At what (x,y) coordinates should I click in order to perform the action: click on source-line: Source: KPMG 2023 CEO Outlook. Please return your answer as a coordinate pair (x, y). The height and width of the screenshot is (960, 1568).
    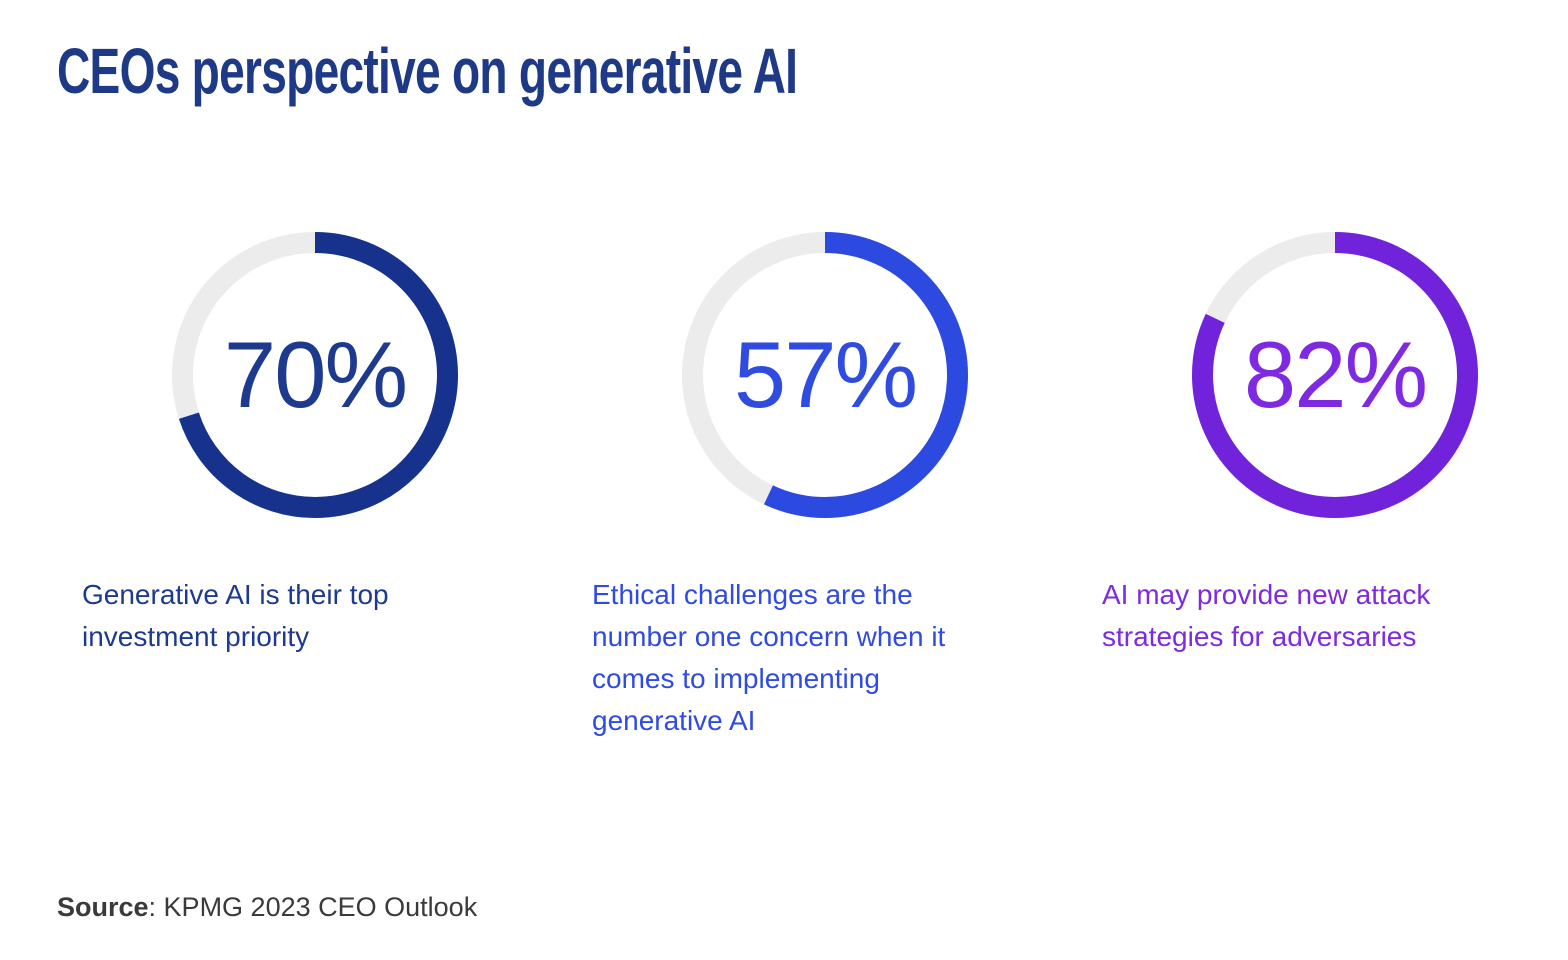
    Looking at the image, I should click on (267, 907).